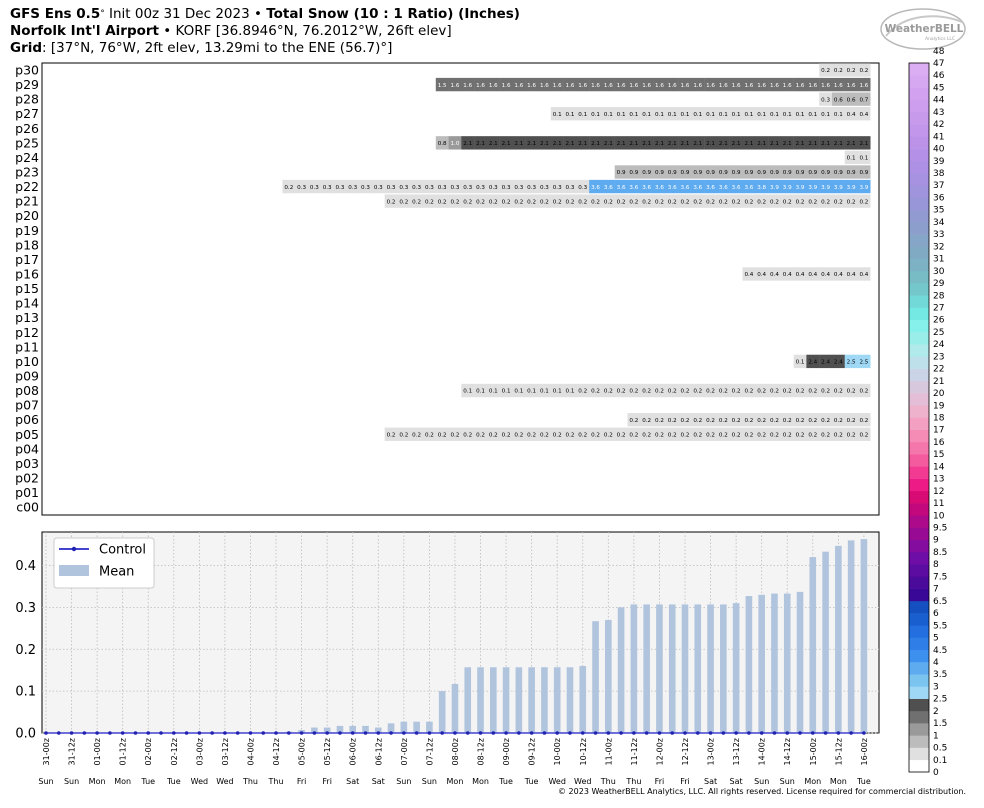 The width and height of the screenshot is (984, 808). What do you see at coordinates (812, 363) in the screenshot?
I see `grid-cell-value: 2.4` at bounding box center [812, 363].